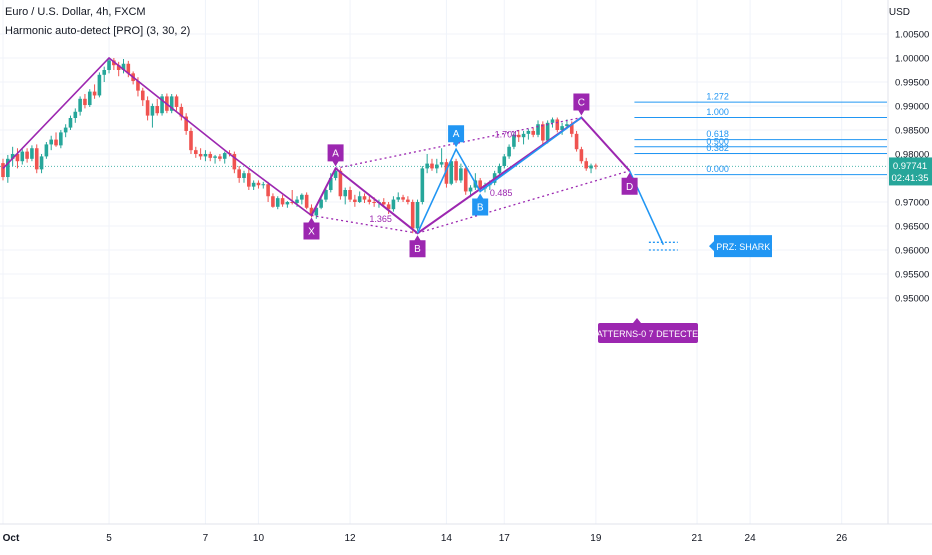 The height and width of the screenshot is (555, 932). I want to click on bd-ratio-line, so click(523, 202).